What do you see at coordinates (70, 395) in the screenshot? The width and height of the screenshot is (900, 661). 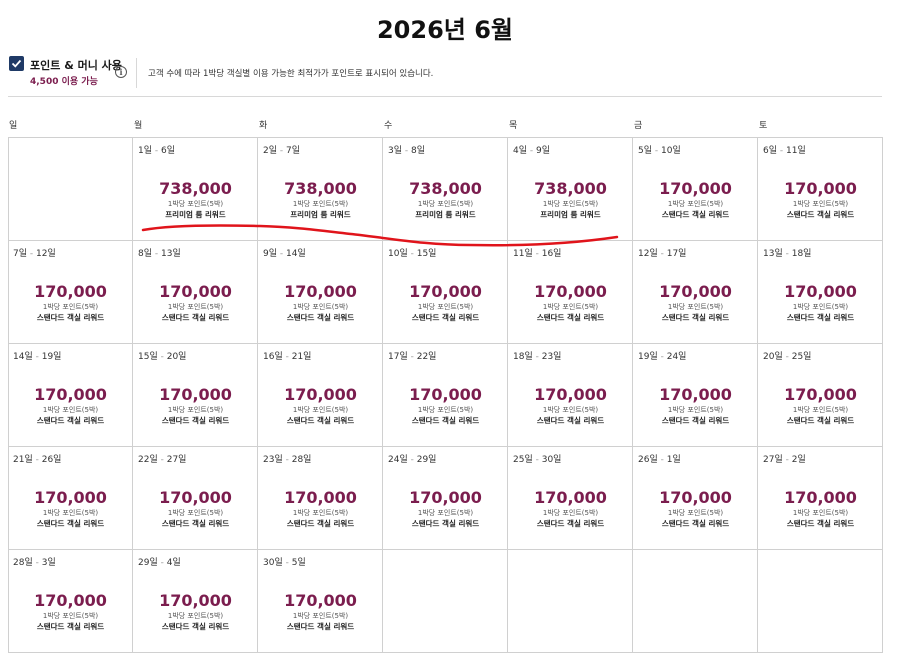 I see `calendar-day-cell: 14일 - 19일 170,000 1박당 포인트(5박) 스탠다드 객실 리워드` at bounding box center [70, 395].